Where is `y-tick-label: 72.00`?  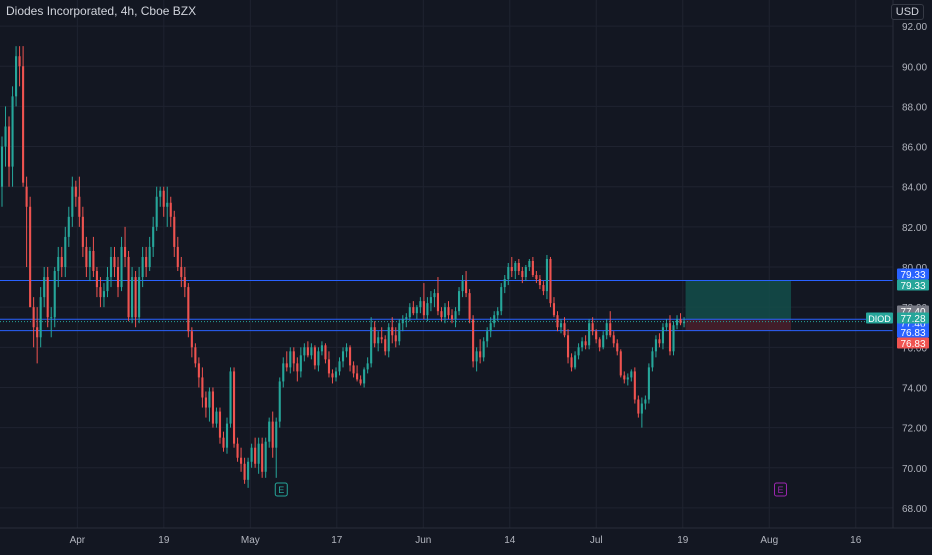
y-tick-label: 72.00 is located at coordinates (914, 429).